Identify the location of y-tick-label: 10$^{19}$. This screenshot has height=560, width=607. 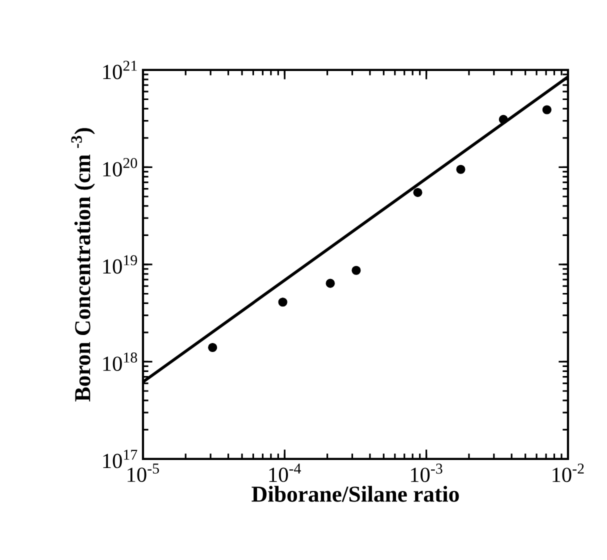
(120, 264).